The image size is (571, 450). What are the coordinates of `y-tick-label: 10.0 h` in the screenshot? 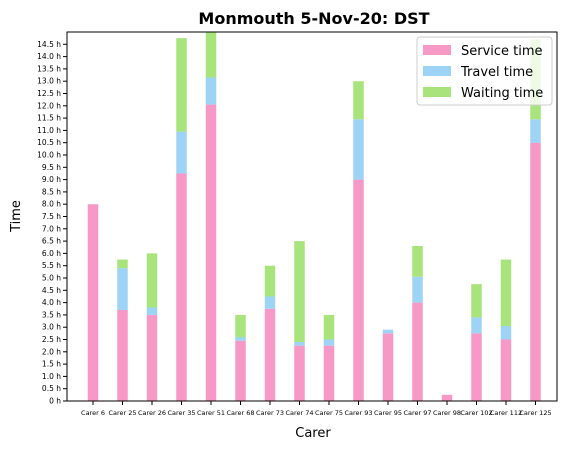 It's located at (49, 155).